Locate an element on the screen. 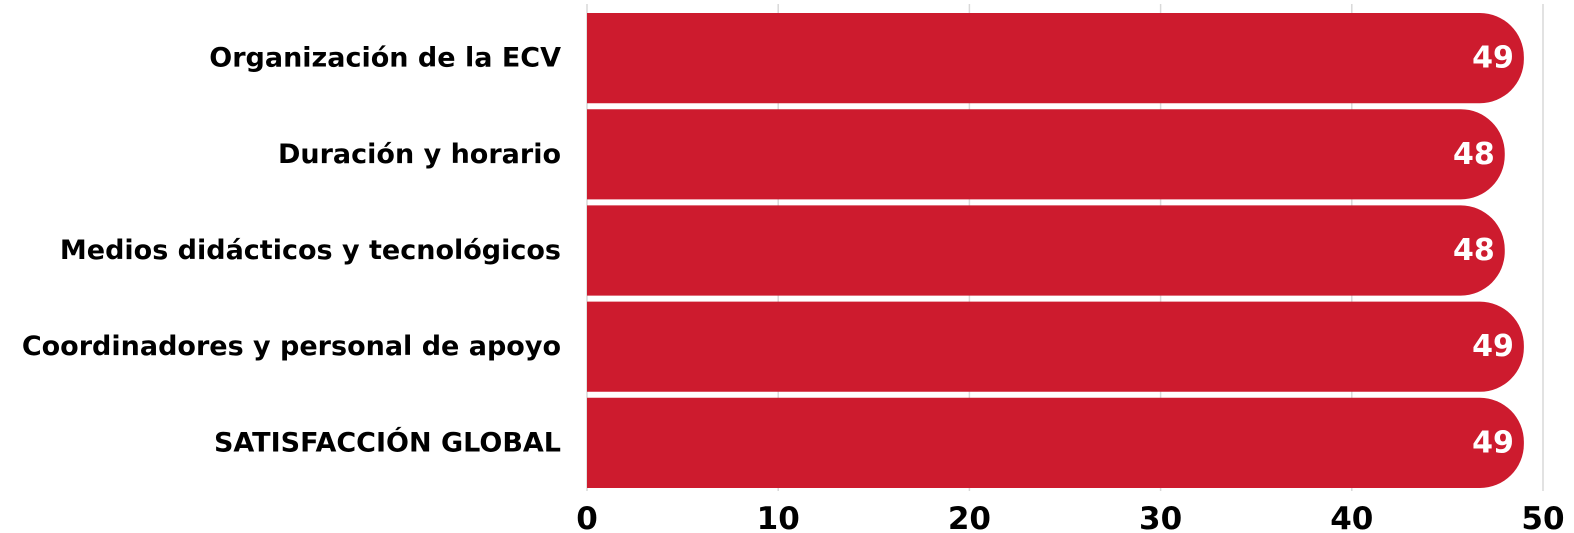 The image size is (1574, 533). category-label-4: Coordinadores y personal de apoyo is located at coordinates (291, 346).